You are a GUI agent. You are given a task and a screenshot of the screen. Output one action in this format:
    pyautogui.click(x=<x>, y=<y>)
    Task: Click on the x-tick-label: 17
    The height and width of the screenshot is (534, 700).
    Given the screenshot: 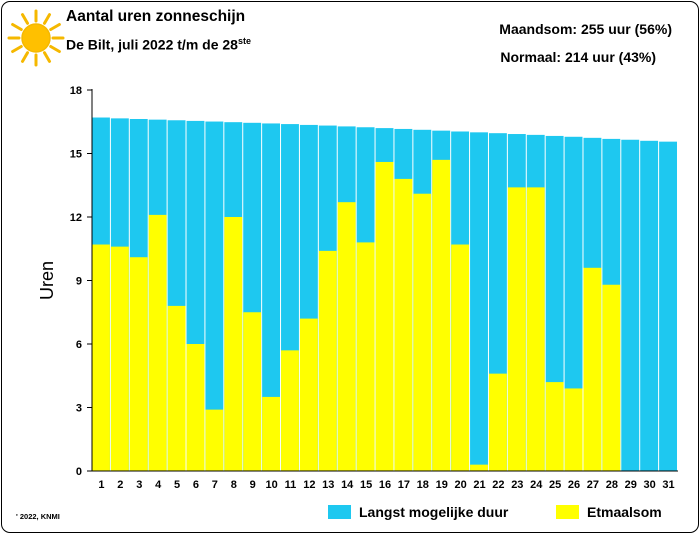 What is the action you would take?
    pyautogui.click(x=404, y=485)
    